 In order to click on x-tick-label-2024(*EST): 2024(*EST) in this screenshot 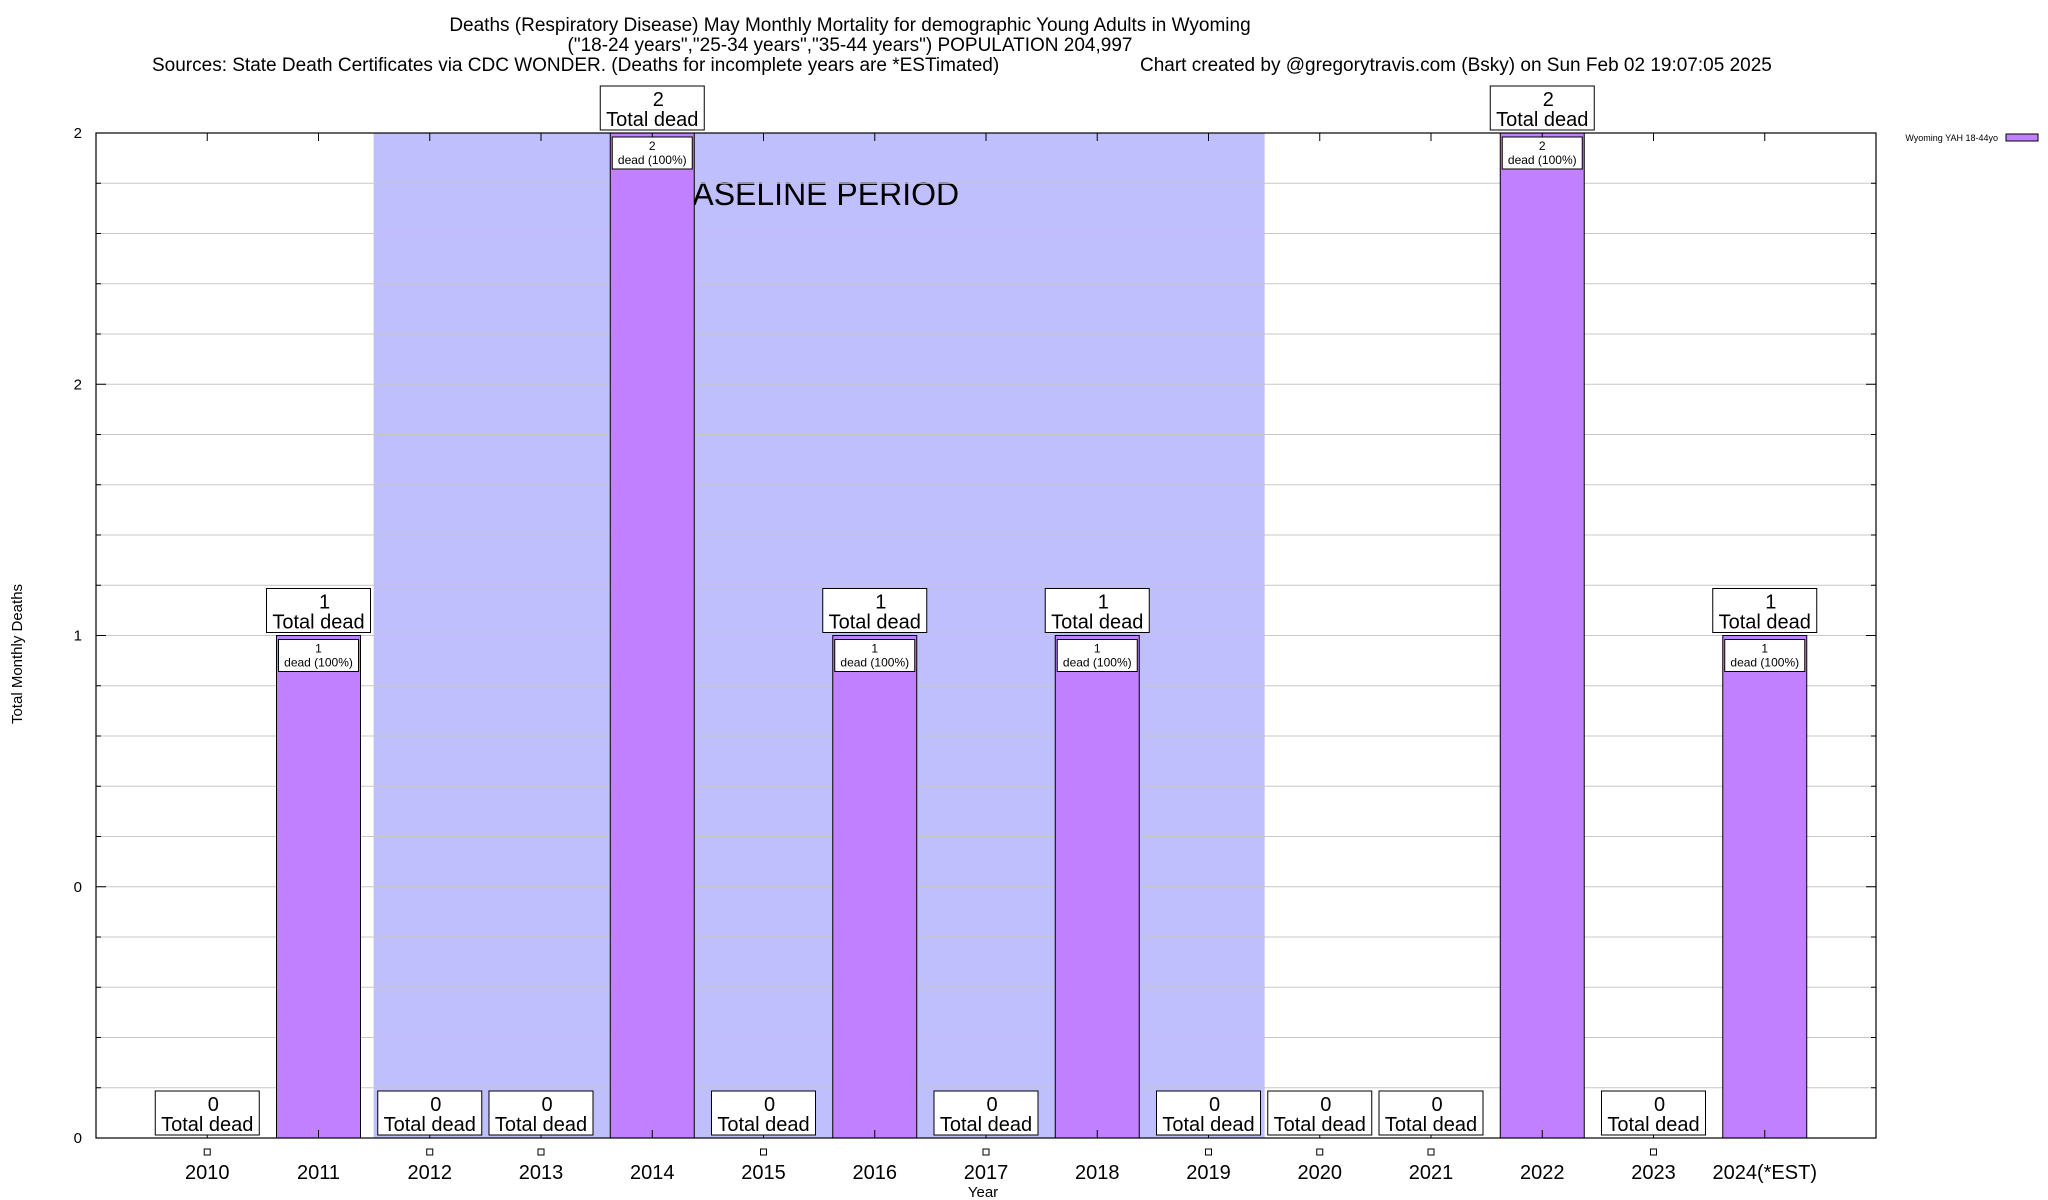, I will do `click(1765, 1173)`.